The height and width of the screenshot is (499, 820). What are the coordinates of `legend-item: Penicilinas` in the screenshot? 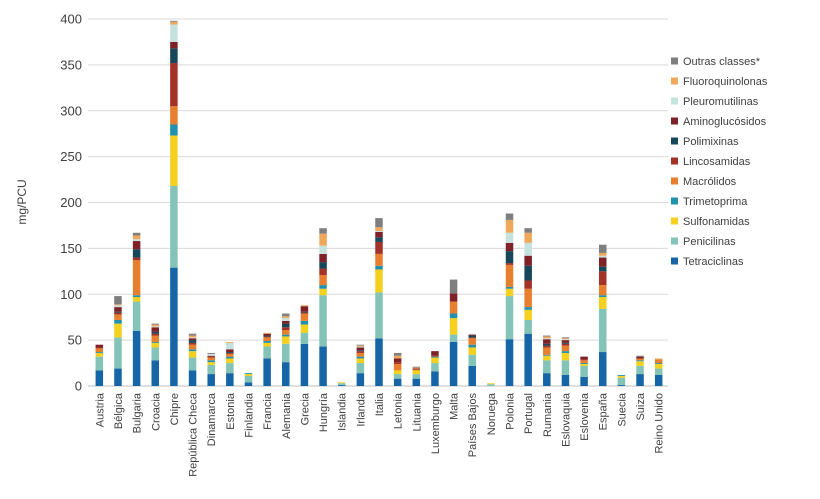 It's located at (703, 242).